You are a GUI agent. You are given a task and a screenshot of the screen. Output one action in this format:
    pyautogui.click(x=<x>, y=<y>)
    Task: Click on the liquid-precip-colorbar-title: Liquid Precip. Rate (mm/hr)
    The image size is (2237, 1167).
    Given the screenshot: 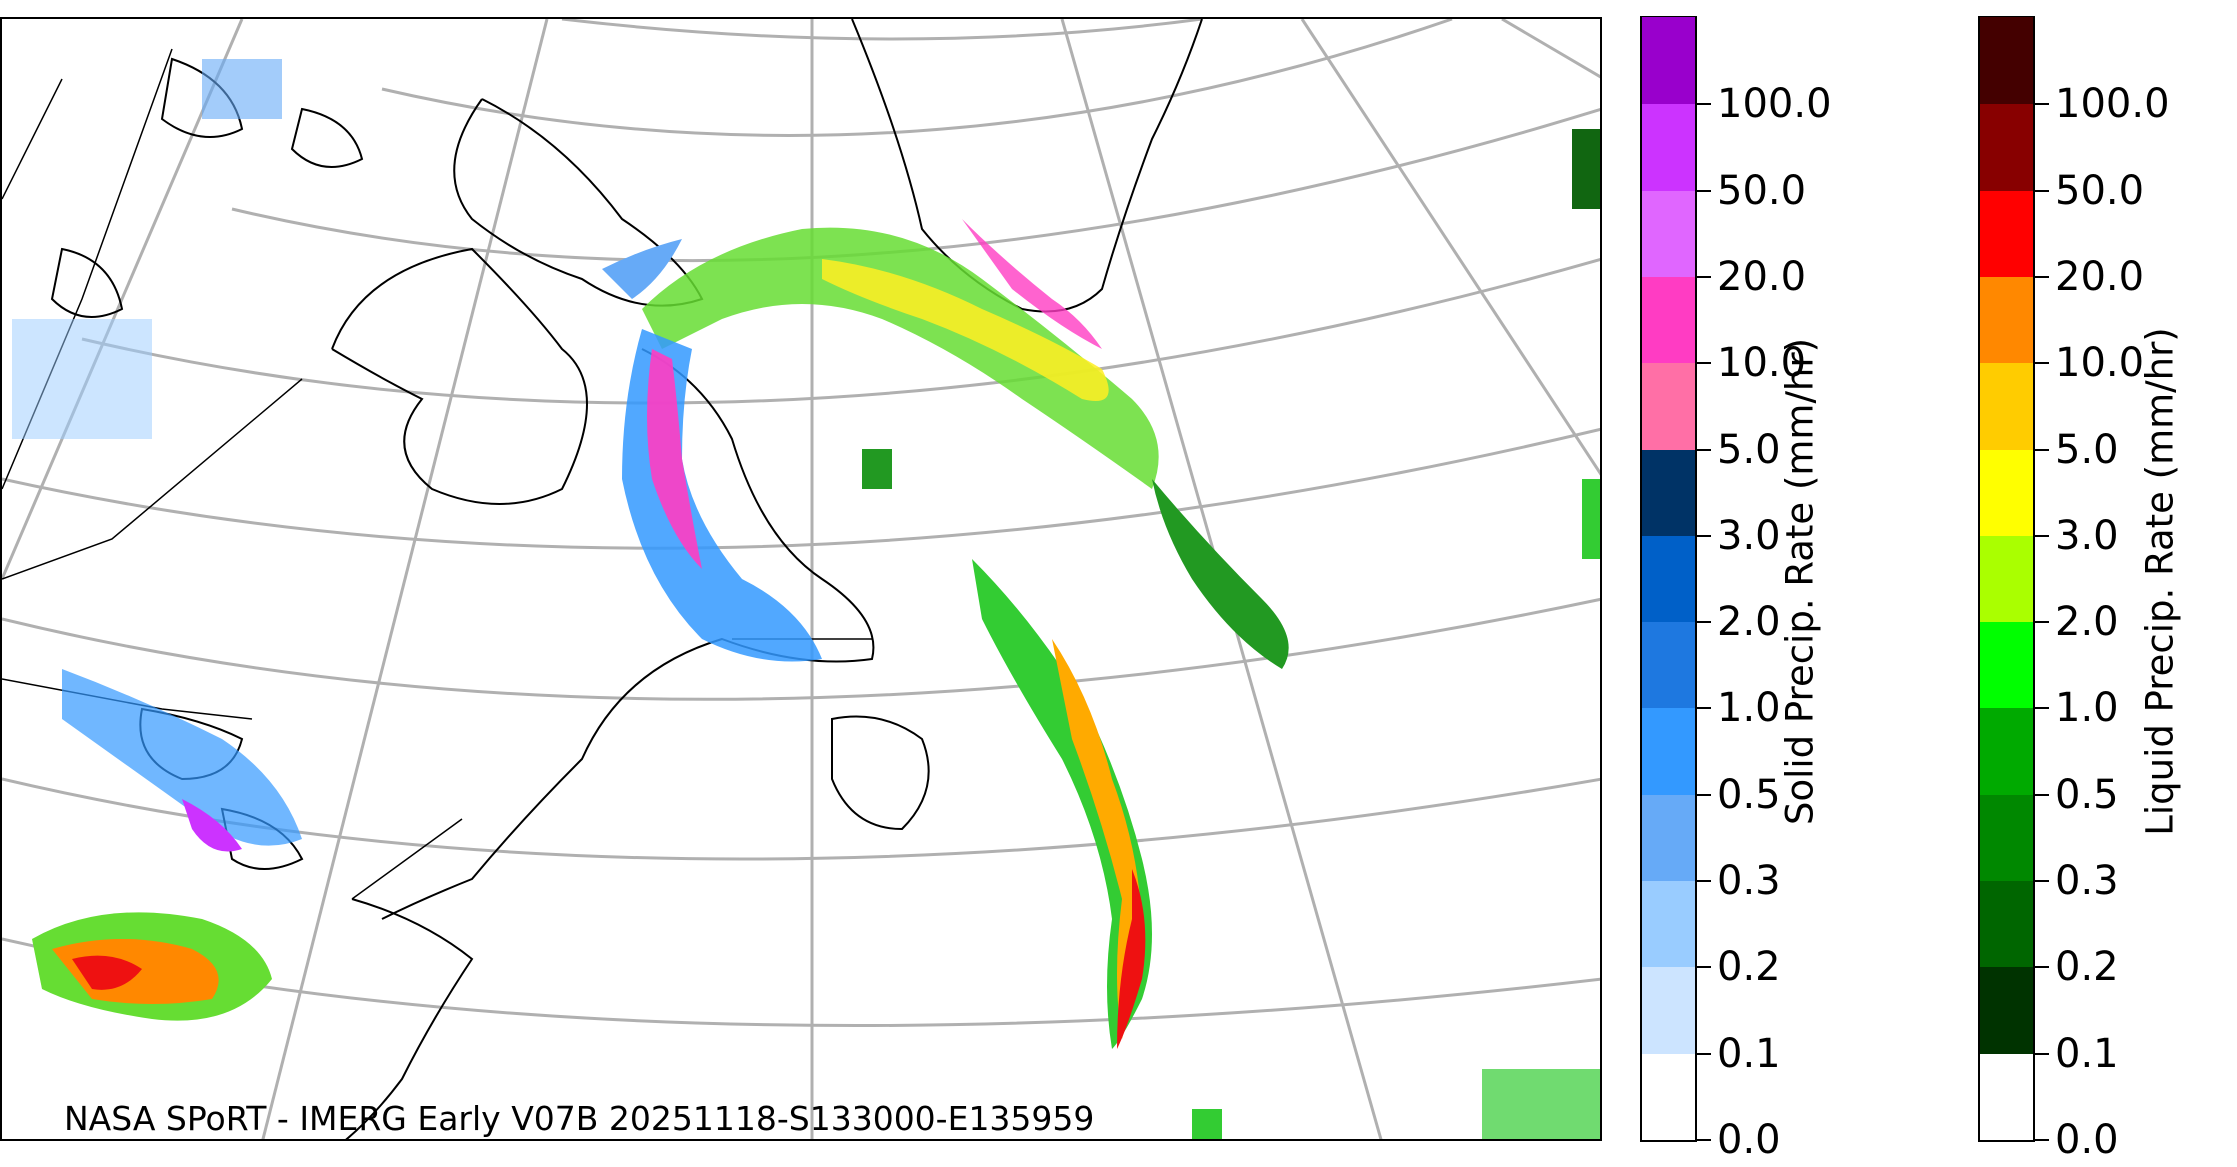 What is the action you would take?
    pyautogui.click(x=2160, y=581)
    